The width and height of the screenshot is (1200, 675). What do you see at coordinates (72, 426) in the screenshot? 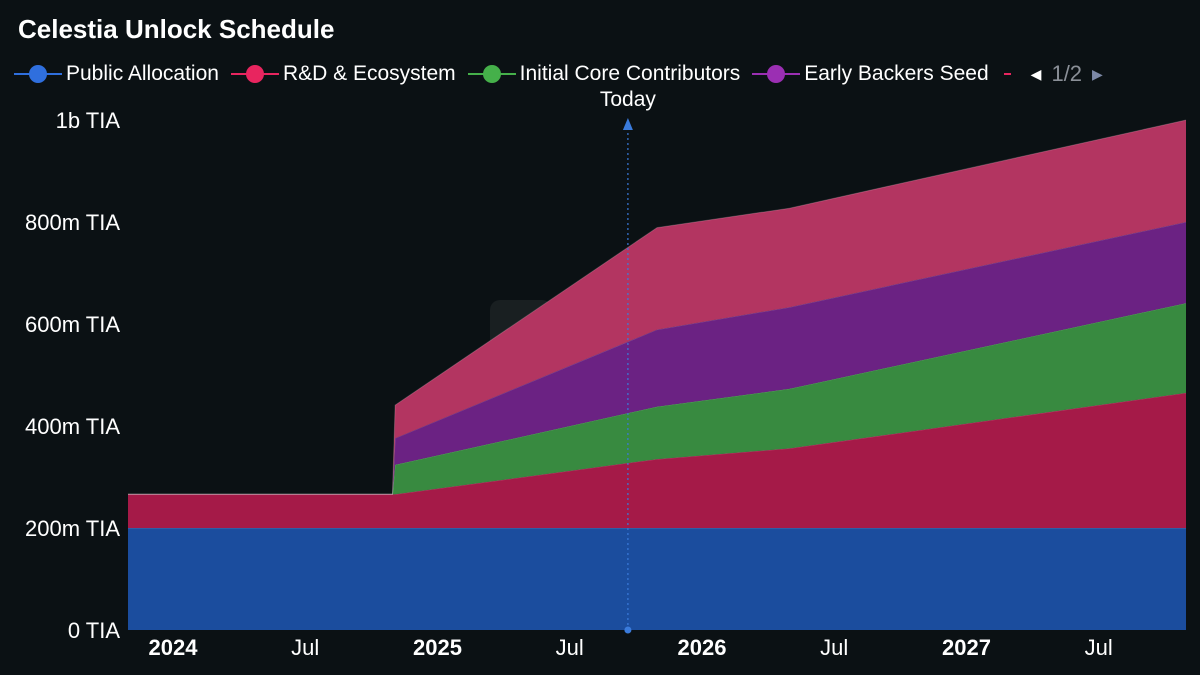
I see `y-tick-label: 400m TIA` at bounding box center [72, 426].